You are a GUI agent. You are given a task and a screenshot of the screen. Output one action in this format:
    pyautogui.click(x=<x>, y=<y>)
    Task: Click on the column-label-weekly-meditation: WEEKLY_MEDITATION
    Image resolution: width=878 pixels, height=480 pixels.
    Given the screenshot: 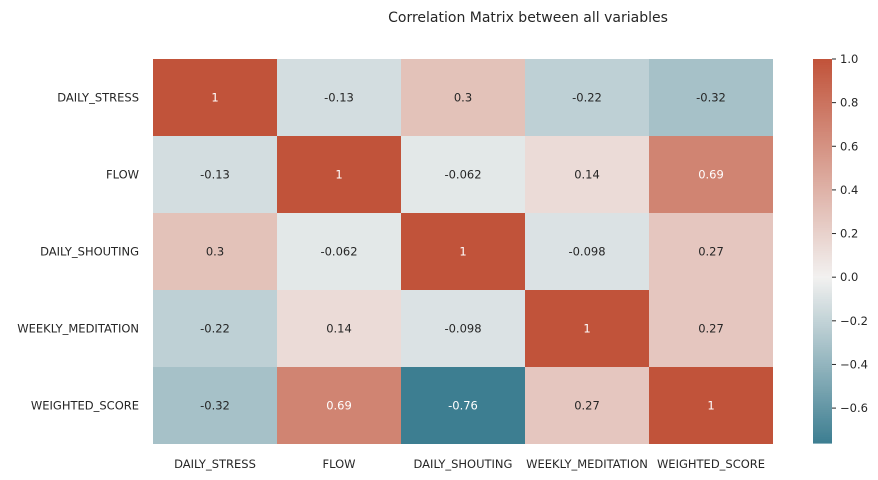 What is the action you would take?
    pyautogui.click(x=587, y=464)
    